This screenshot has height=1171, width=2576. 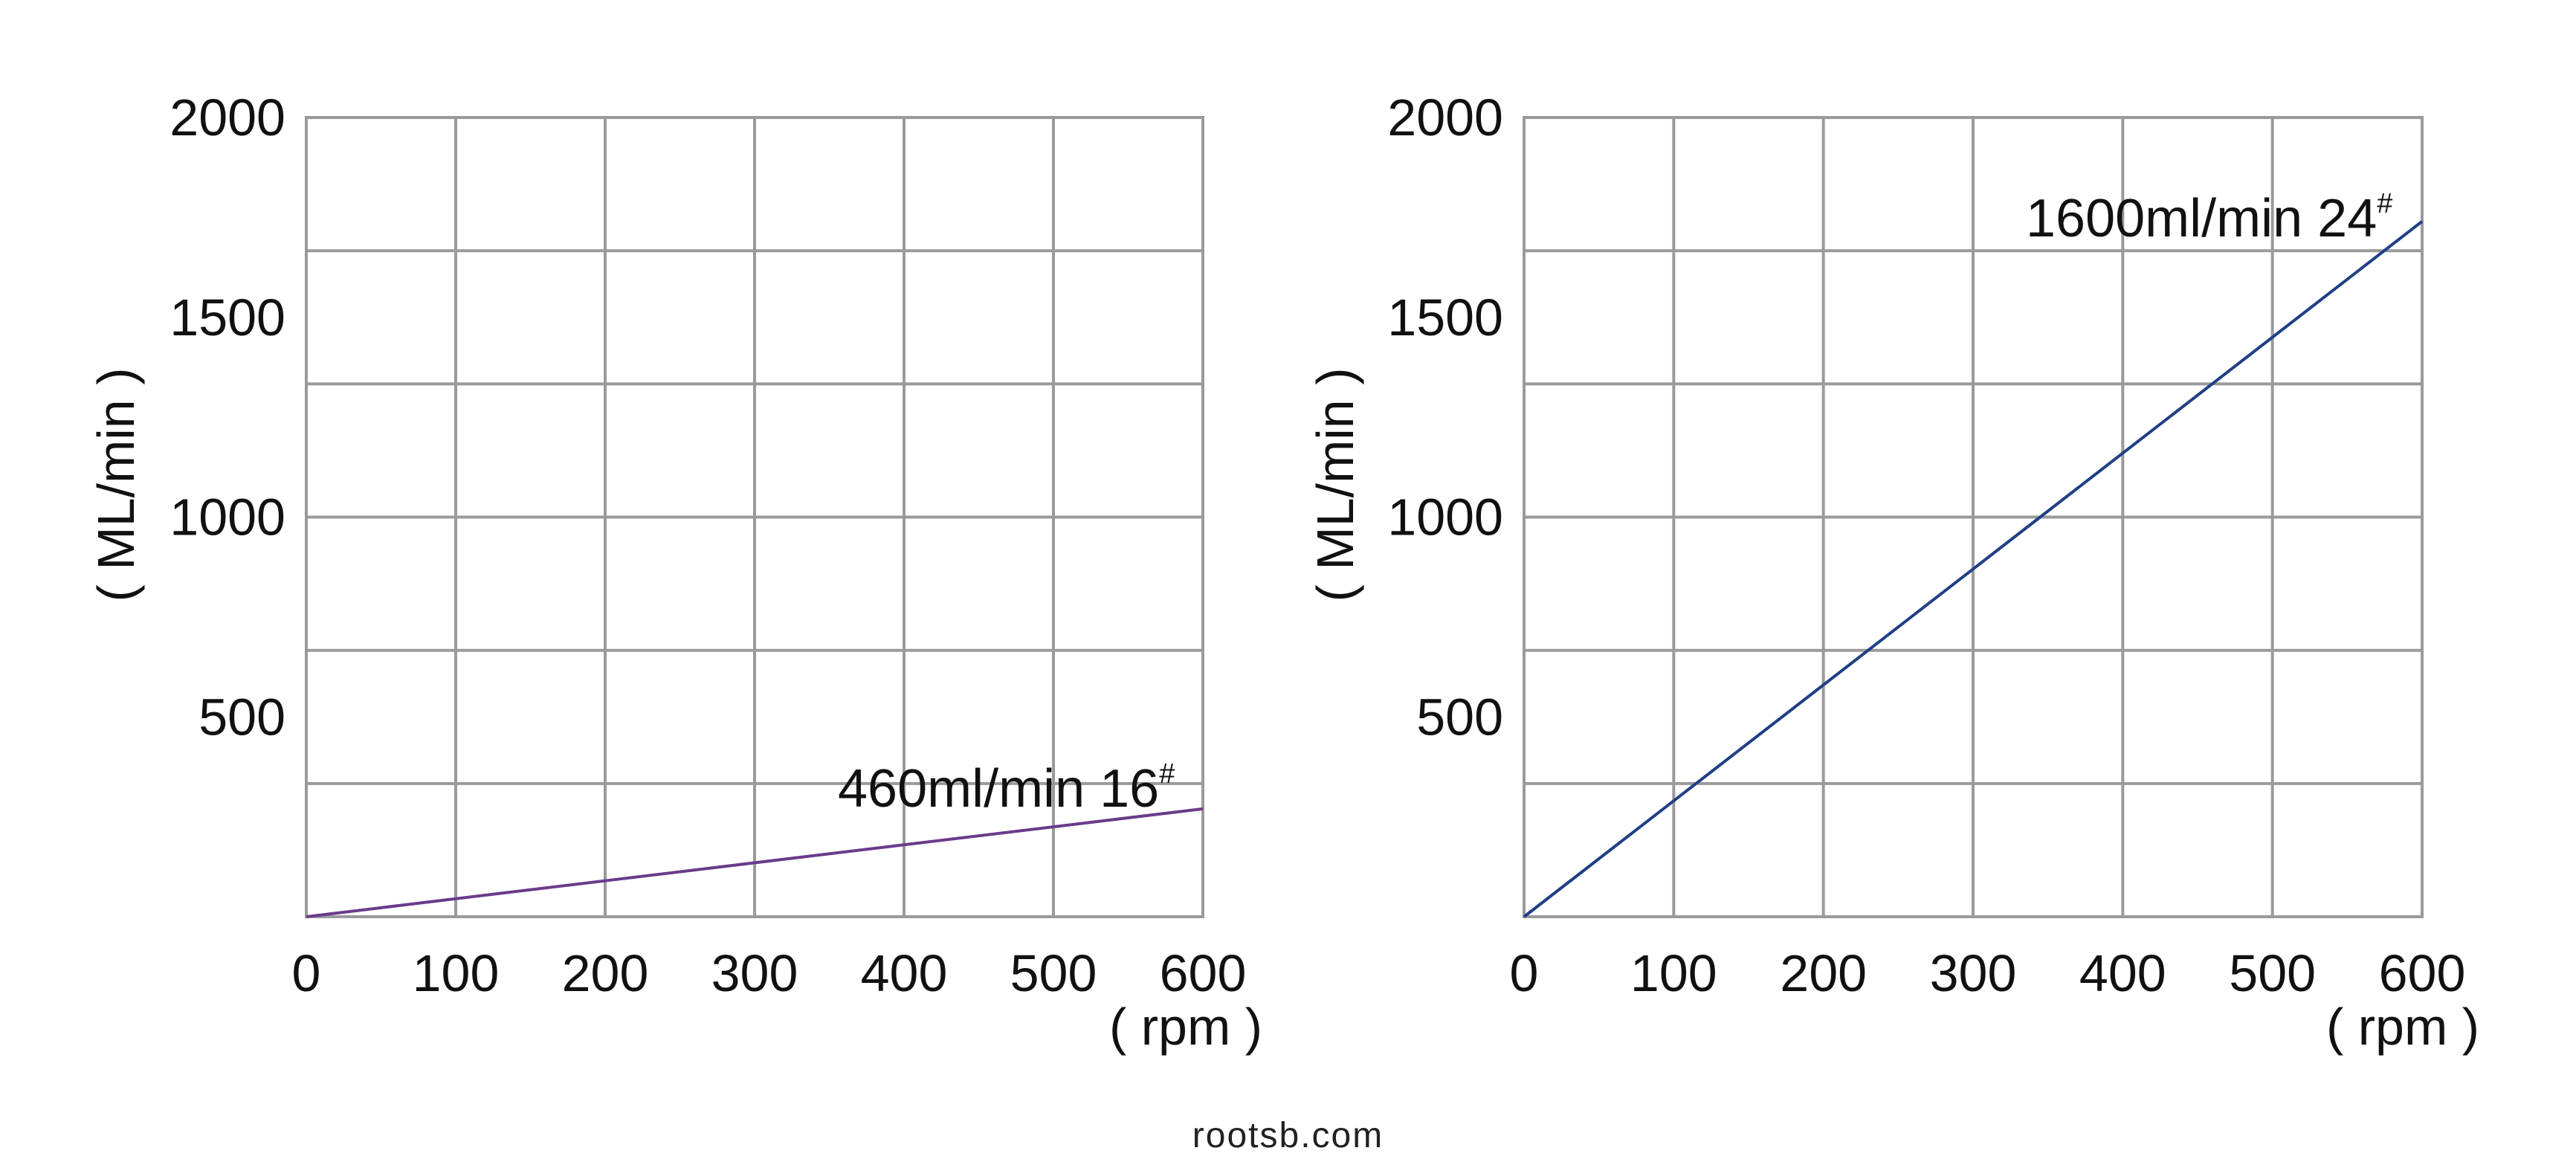 I want to click on source-watermark: rootsb.com, so click(x=1288, y=1136).